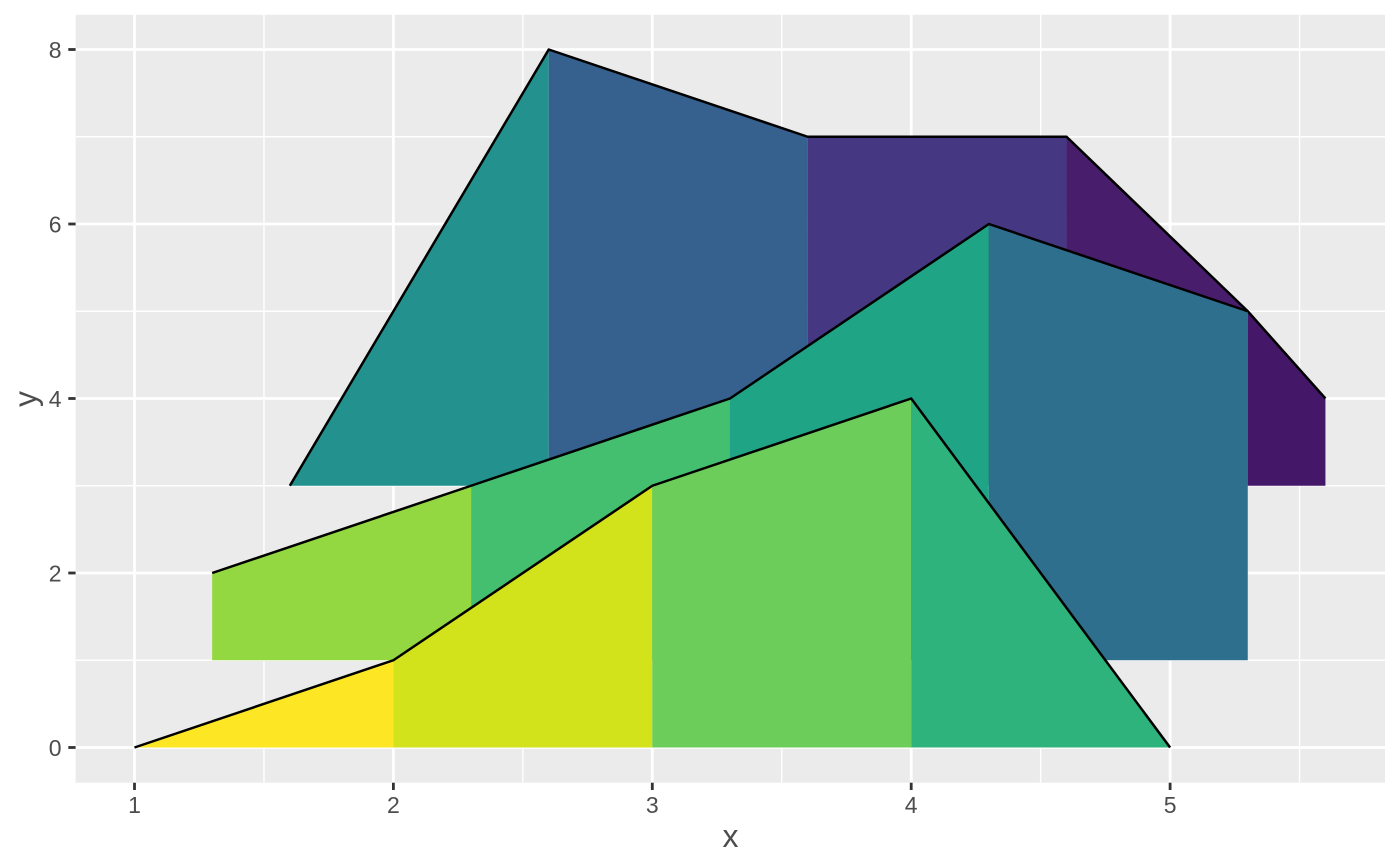 Image resolution: width=1400 pixels, height=866 pixels. I want to click on svg-text: 1, so click(134, 805).